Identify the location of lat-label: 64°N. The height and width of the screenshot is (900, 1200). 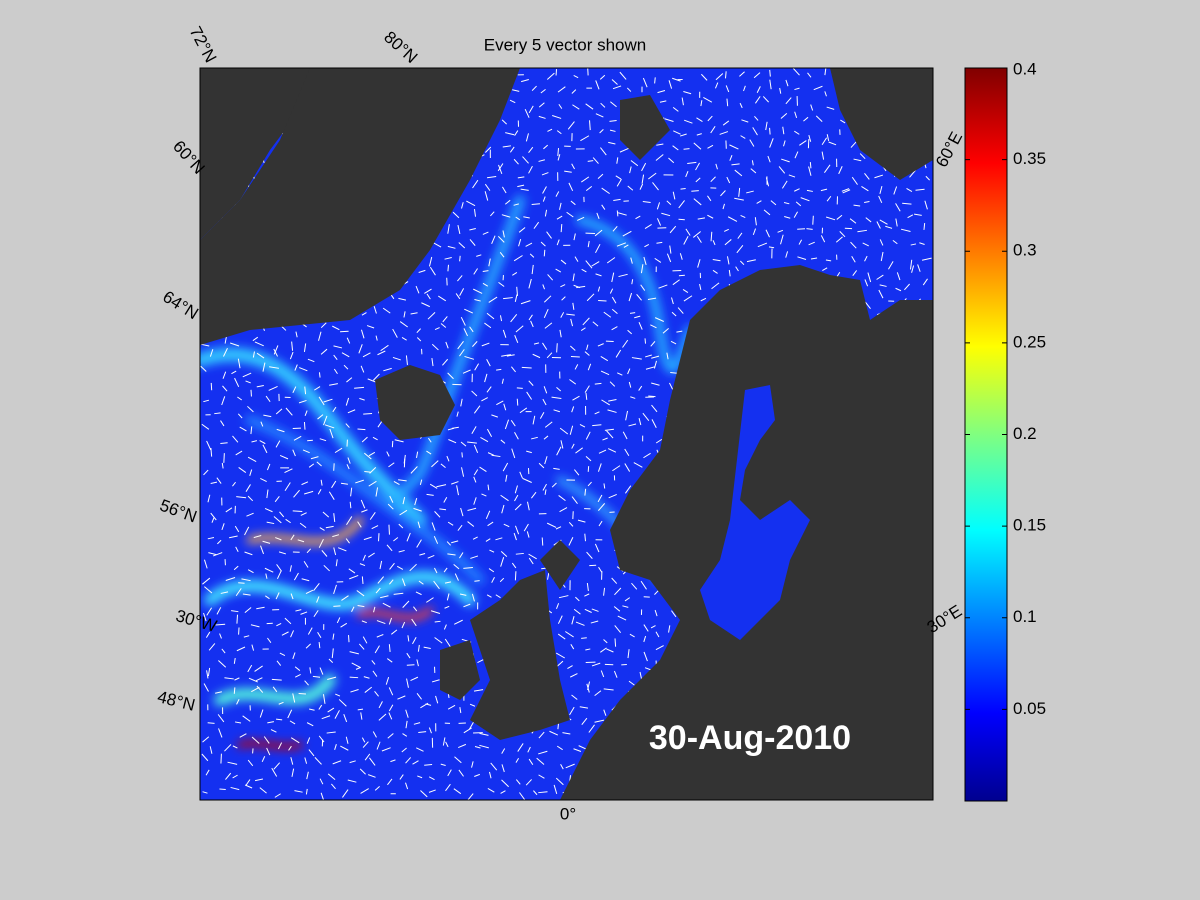
(180, 305).